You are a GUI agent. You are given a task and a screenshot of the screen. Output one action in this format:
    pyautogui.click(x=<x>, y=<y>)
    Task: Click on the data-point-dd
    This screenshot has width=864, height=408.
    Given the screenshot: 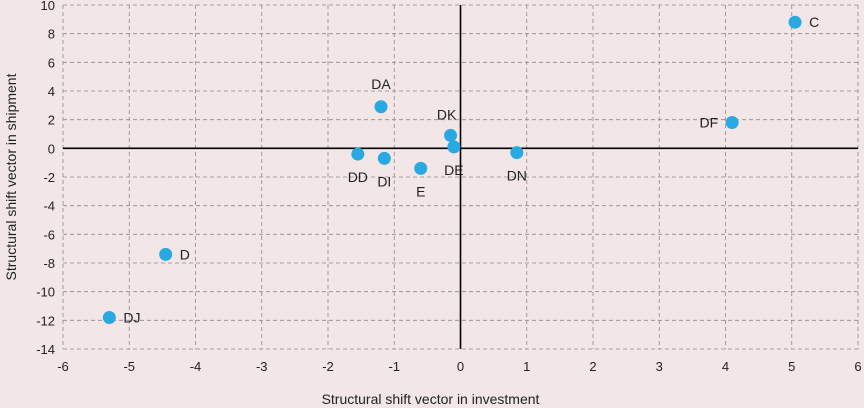 What is the action you would take?
    pyautogui.click(x=358, y=154)
    